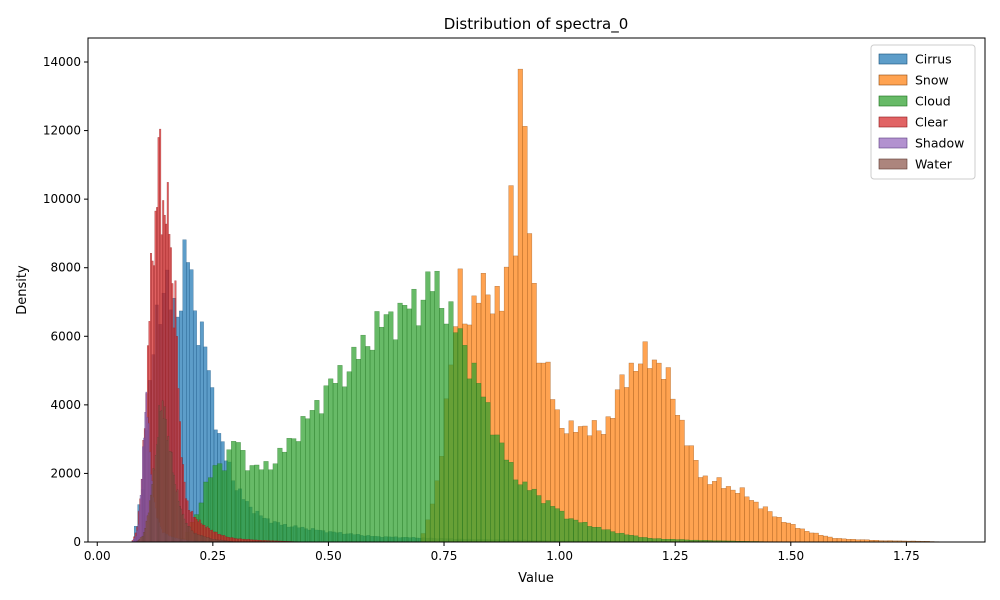  I want to click on legend-label: Snow, so click(932, 80).